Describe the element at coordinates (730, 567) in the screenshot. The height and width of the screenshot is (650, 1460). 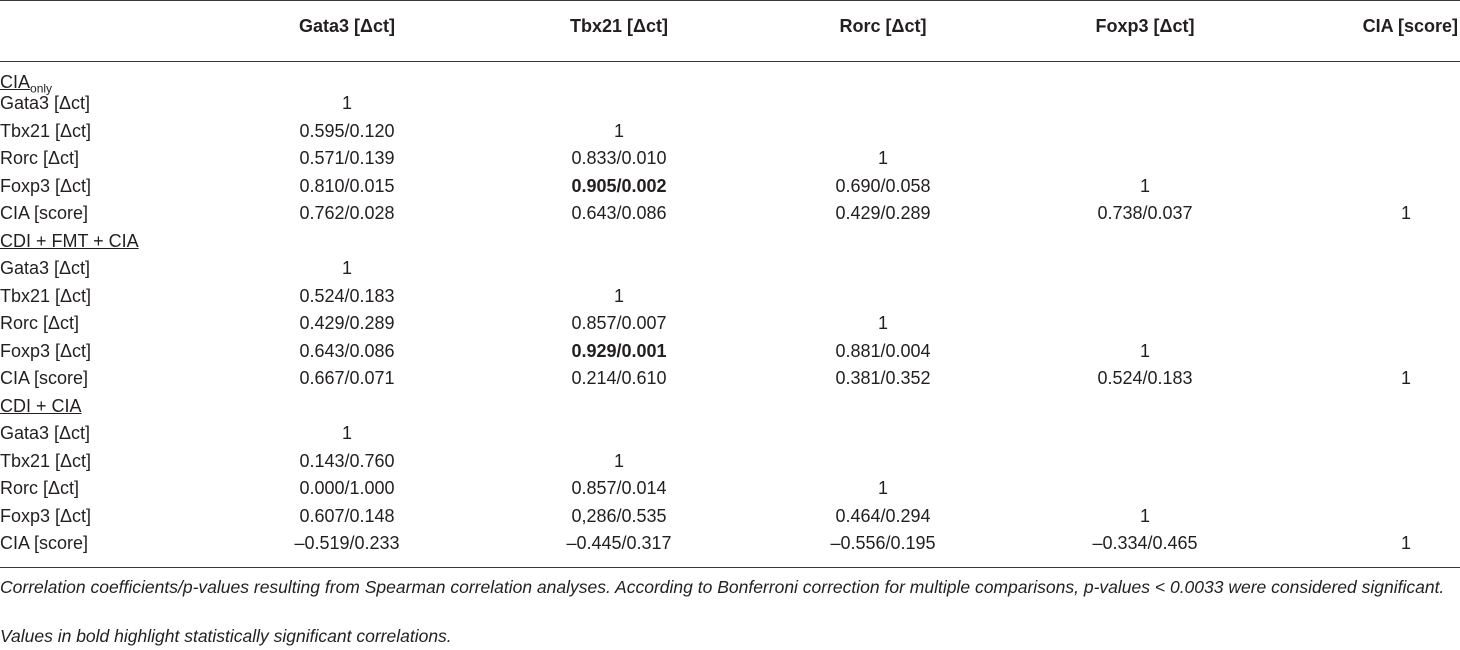
I see `table-bottom-rule` at that location.